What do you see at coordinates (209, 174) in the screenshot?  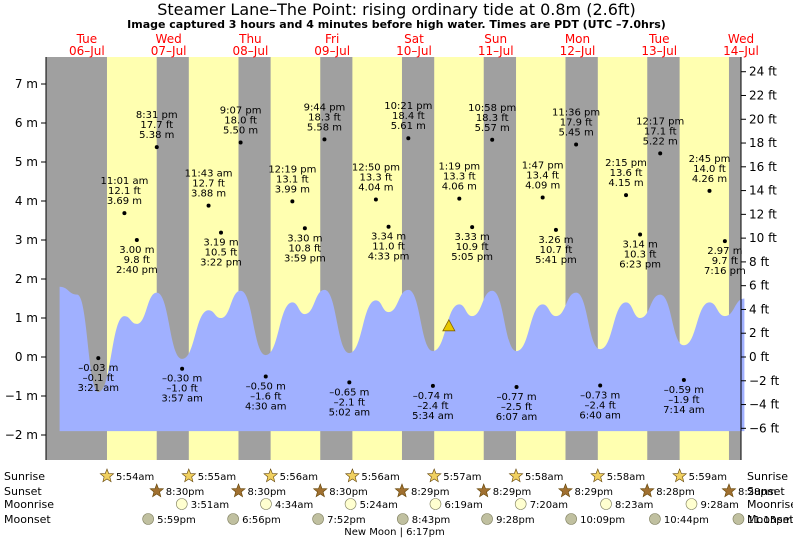 I see `tide-text: 11:43 am` at bounding box center [209, 174].